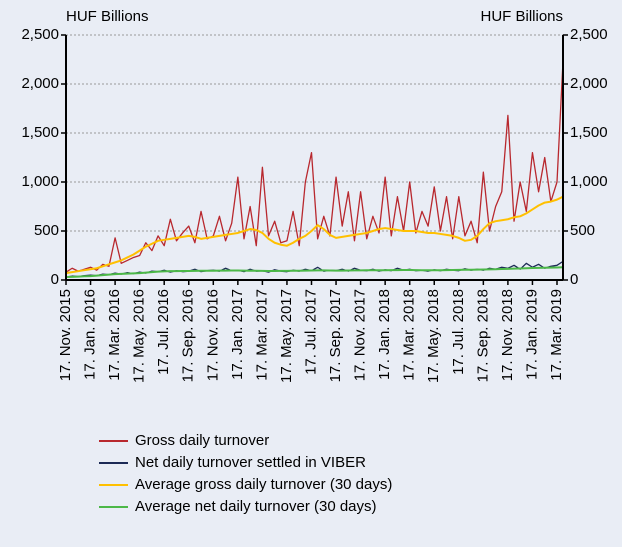 The width and height of the screenshot is (622, 547). Describe the element at coordinates (531, 334) in the screenshot. I see `x-tick-label: 17. Jan. 2019` at that location.